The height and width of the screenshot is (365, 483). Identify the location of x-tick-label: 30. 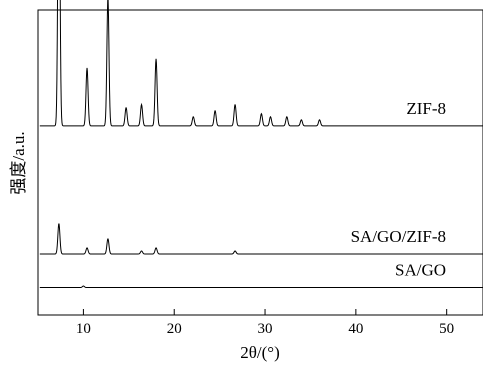
(265, 329).